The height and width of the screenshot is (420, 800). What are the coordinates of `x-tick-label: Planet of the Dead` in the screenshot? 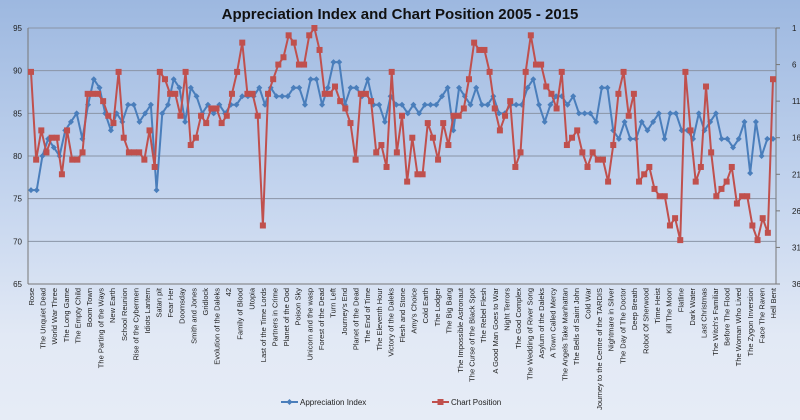 It's located at (356, 319).